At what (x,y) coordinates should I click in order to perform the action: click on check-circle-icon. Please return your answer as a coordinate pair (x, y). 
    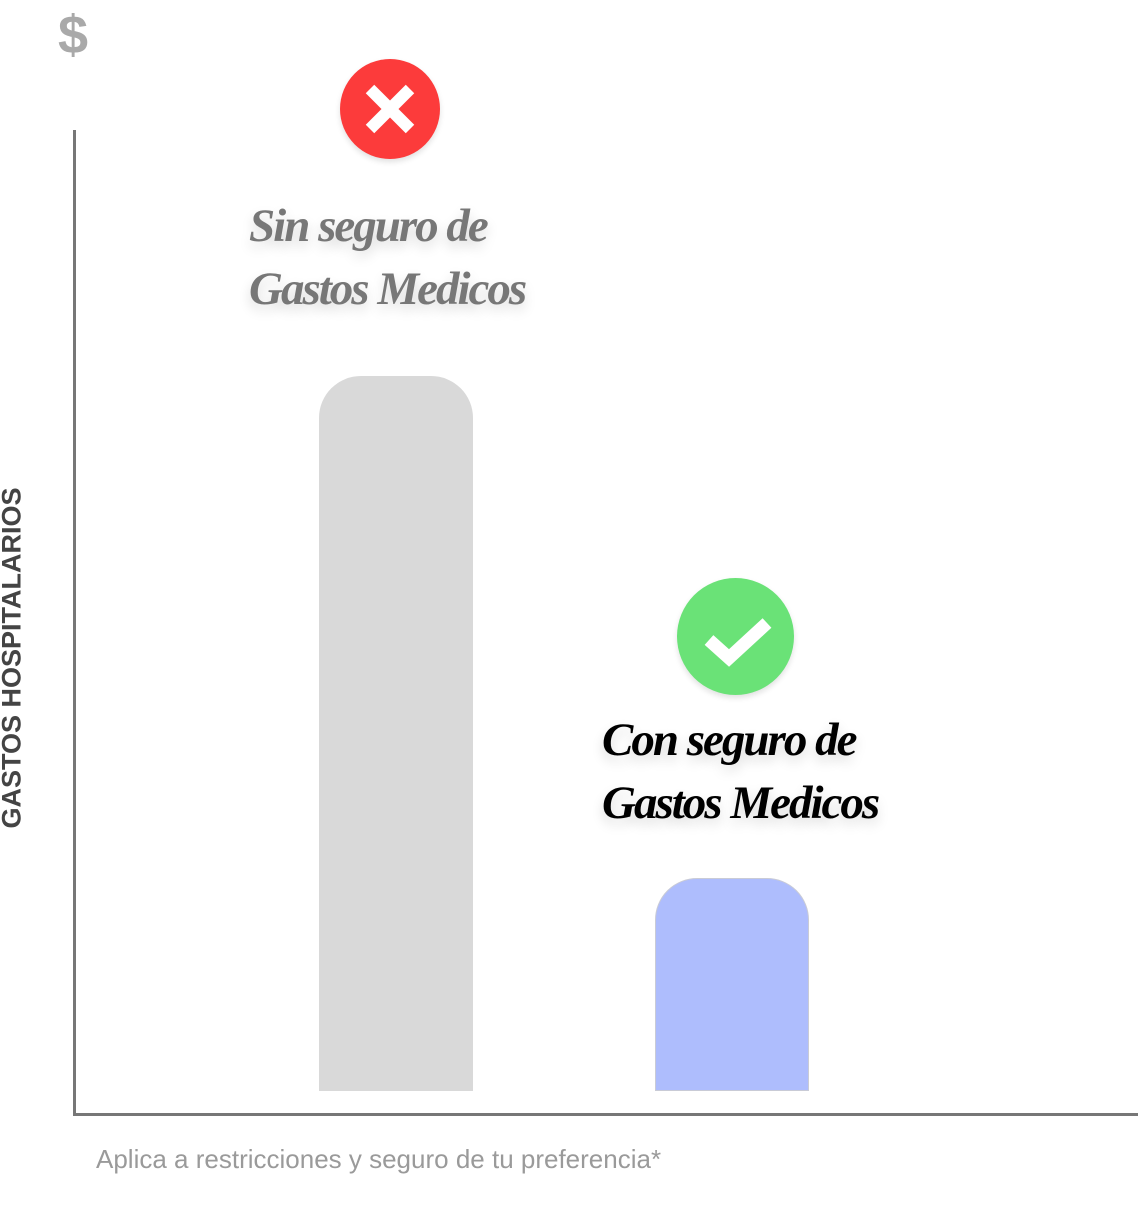
    Looking at the image, I should click on (735, 636).